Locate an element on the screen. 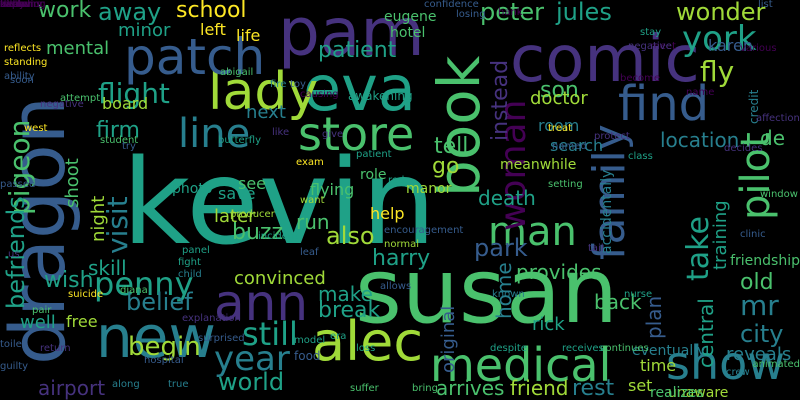 The image size is (800, 400). cloud-word: give is located at coordinates (333, 134).